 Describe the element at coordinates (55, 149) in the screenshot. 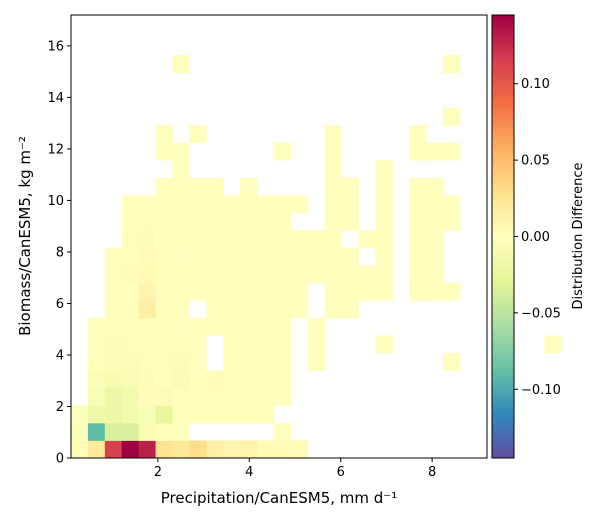

I see `y-tick-label: 12` at that location.